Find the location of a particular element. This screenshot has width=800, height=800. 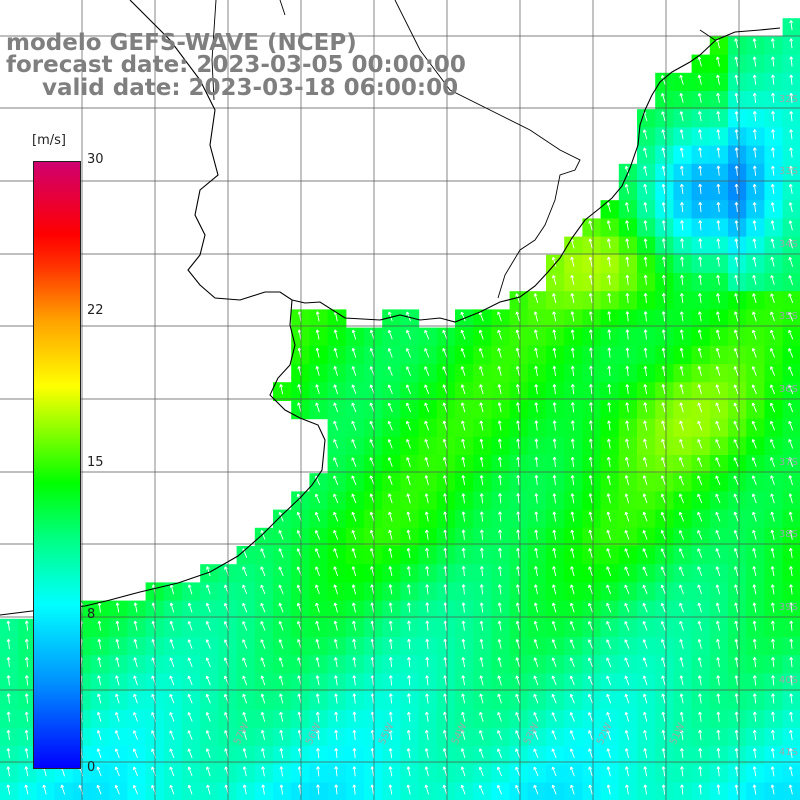

lat-label: 32S is located at coordinates (788, 99).